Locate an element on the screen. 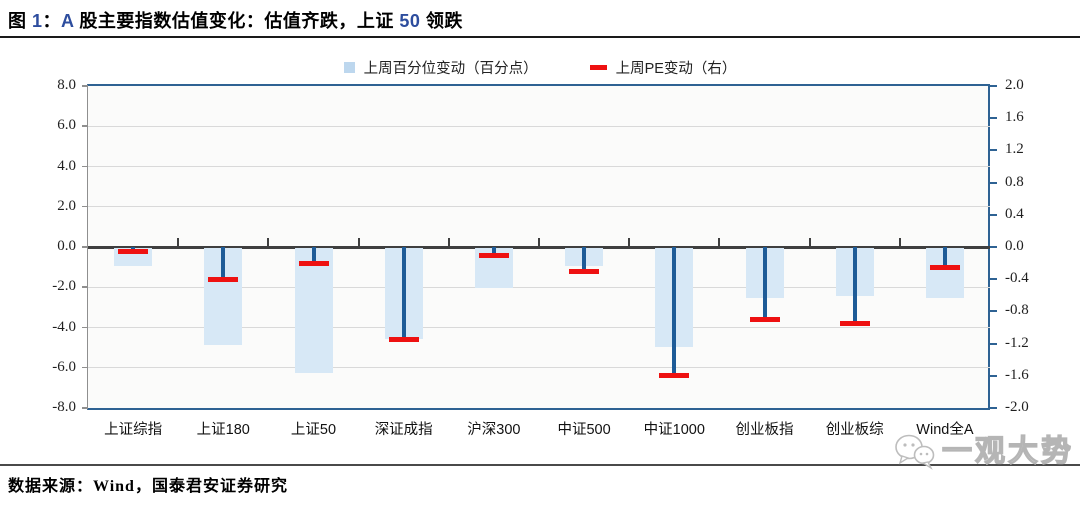 The image size is (1080, 507). category-label: 深证成指 is located at coordinates (403, 430).